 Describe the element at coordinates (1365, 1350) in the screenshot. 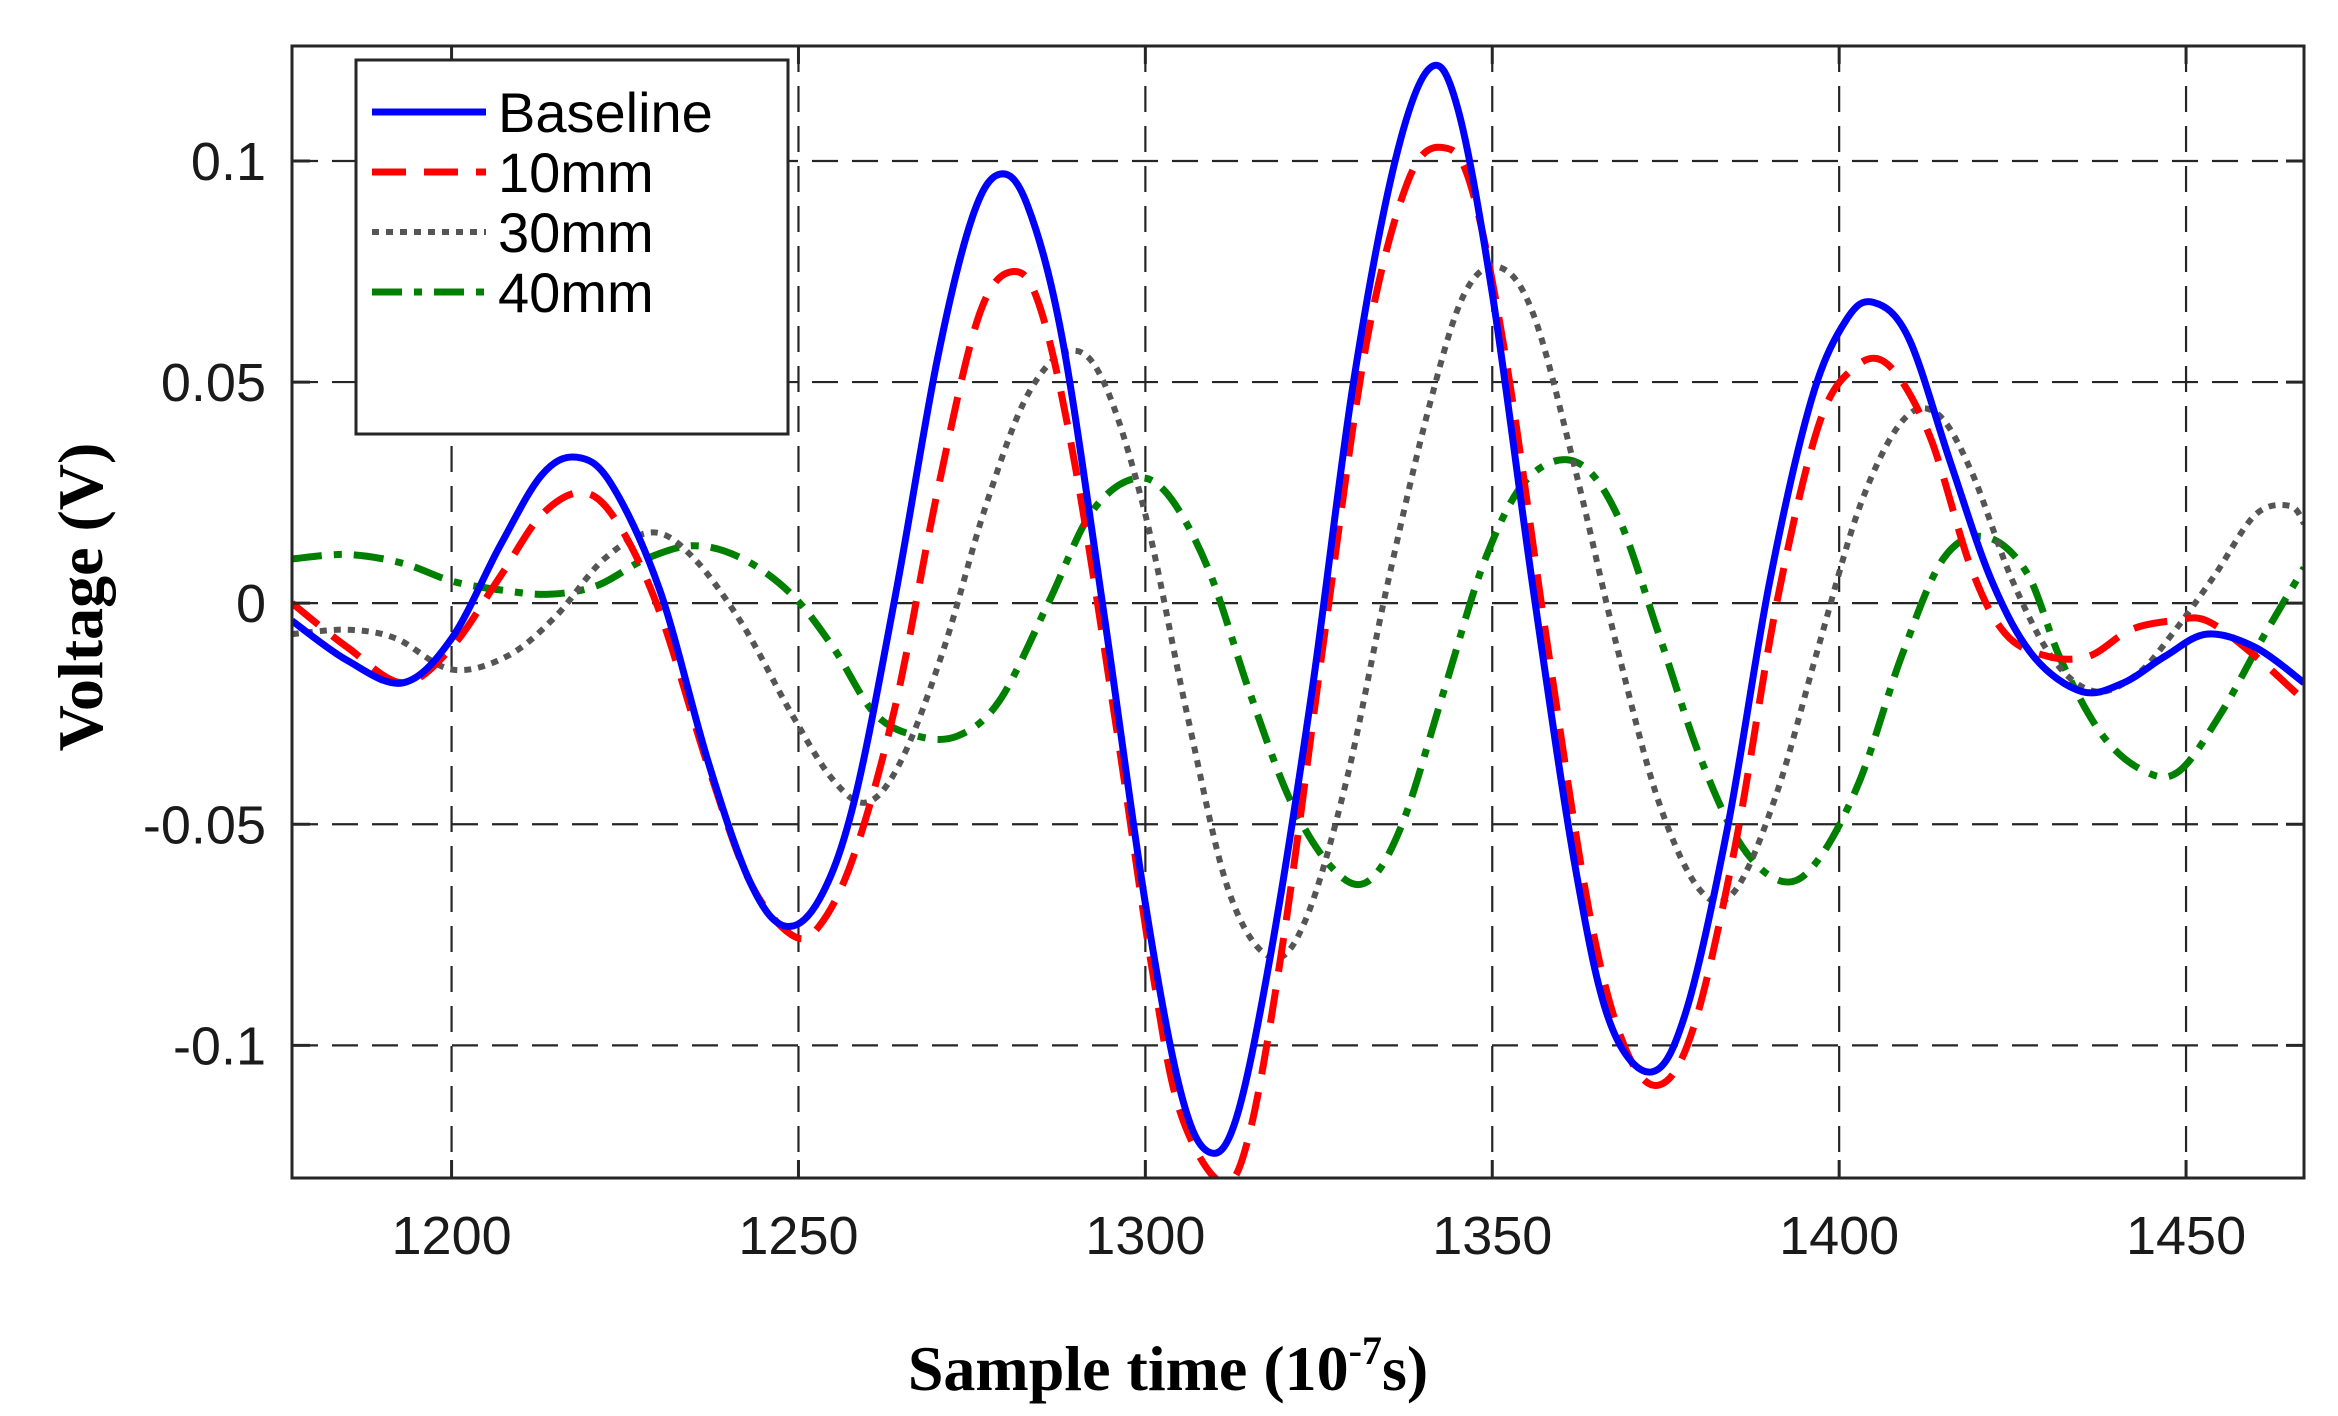

I see `x-axis-title-exponent: -7` at that location.